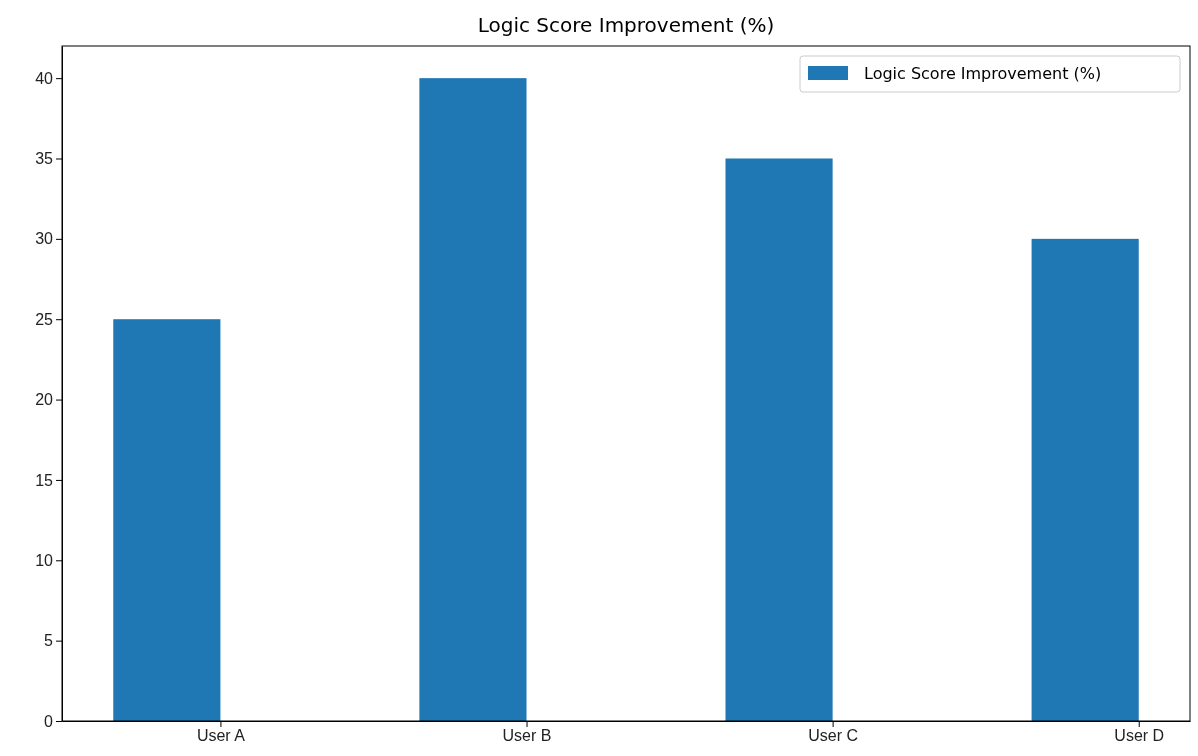  What do you see at coordinates (44, 480) in the screenshot?
I see `y-tick-label: 15` at bounding box center [44, 480].